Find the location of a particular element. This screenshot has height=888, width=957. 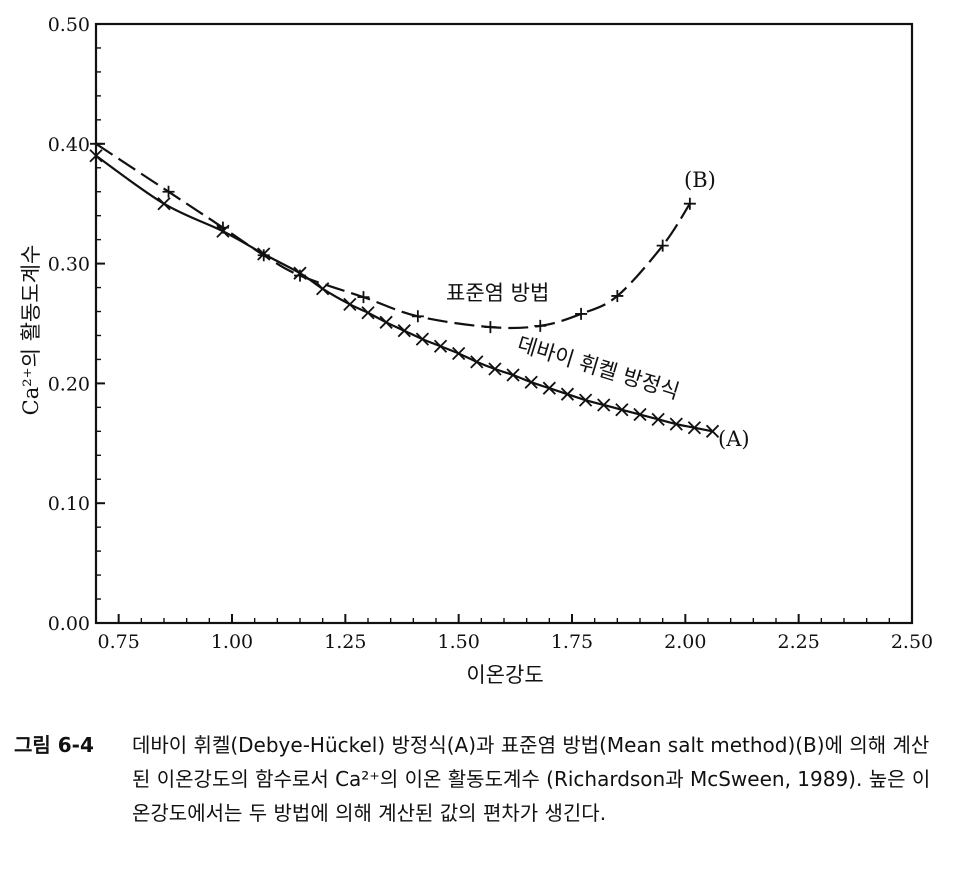

y-tick-label: 0.10 is located at coordinates (69, 504).